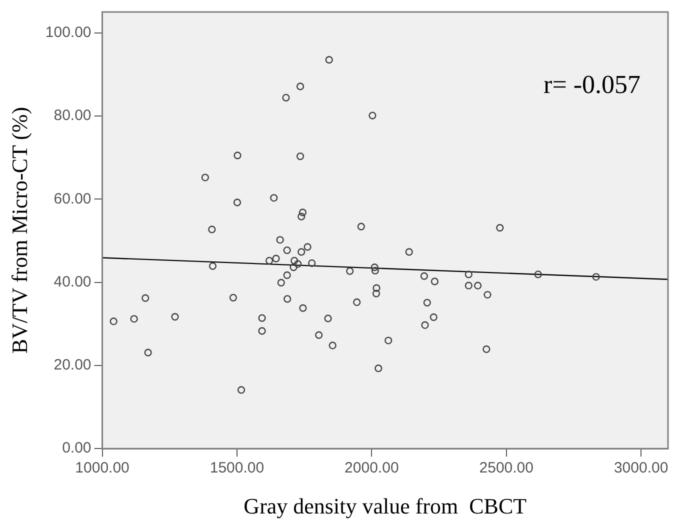  Describe the element at coordinates (73, 199) in the screenshot. I see `y-tick-label: 60.00` at that location.